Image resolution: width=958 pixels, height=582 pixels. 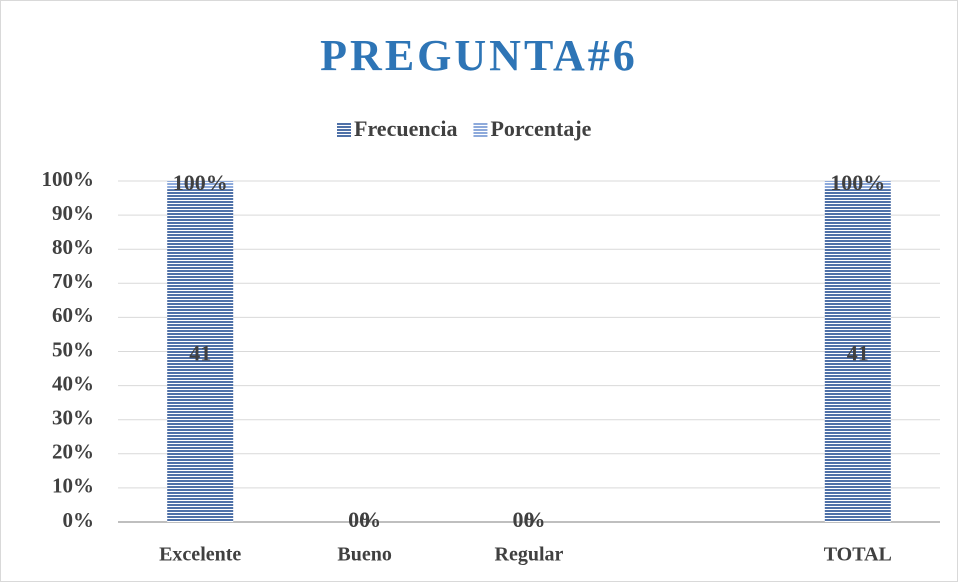 I want to click on y-tick-label: 20%, so click(x=73, y=452).